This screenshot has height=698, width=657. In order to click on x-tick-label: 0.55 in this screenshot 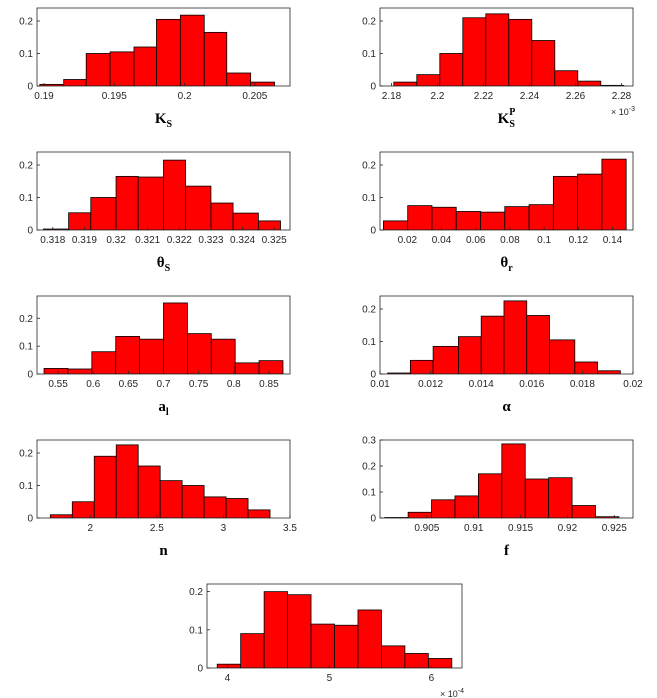, I will do `click(58, 384)`.